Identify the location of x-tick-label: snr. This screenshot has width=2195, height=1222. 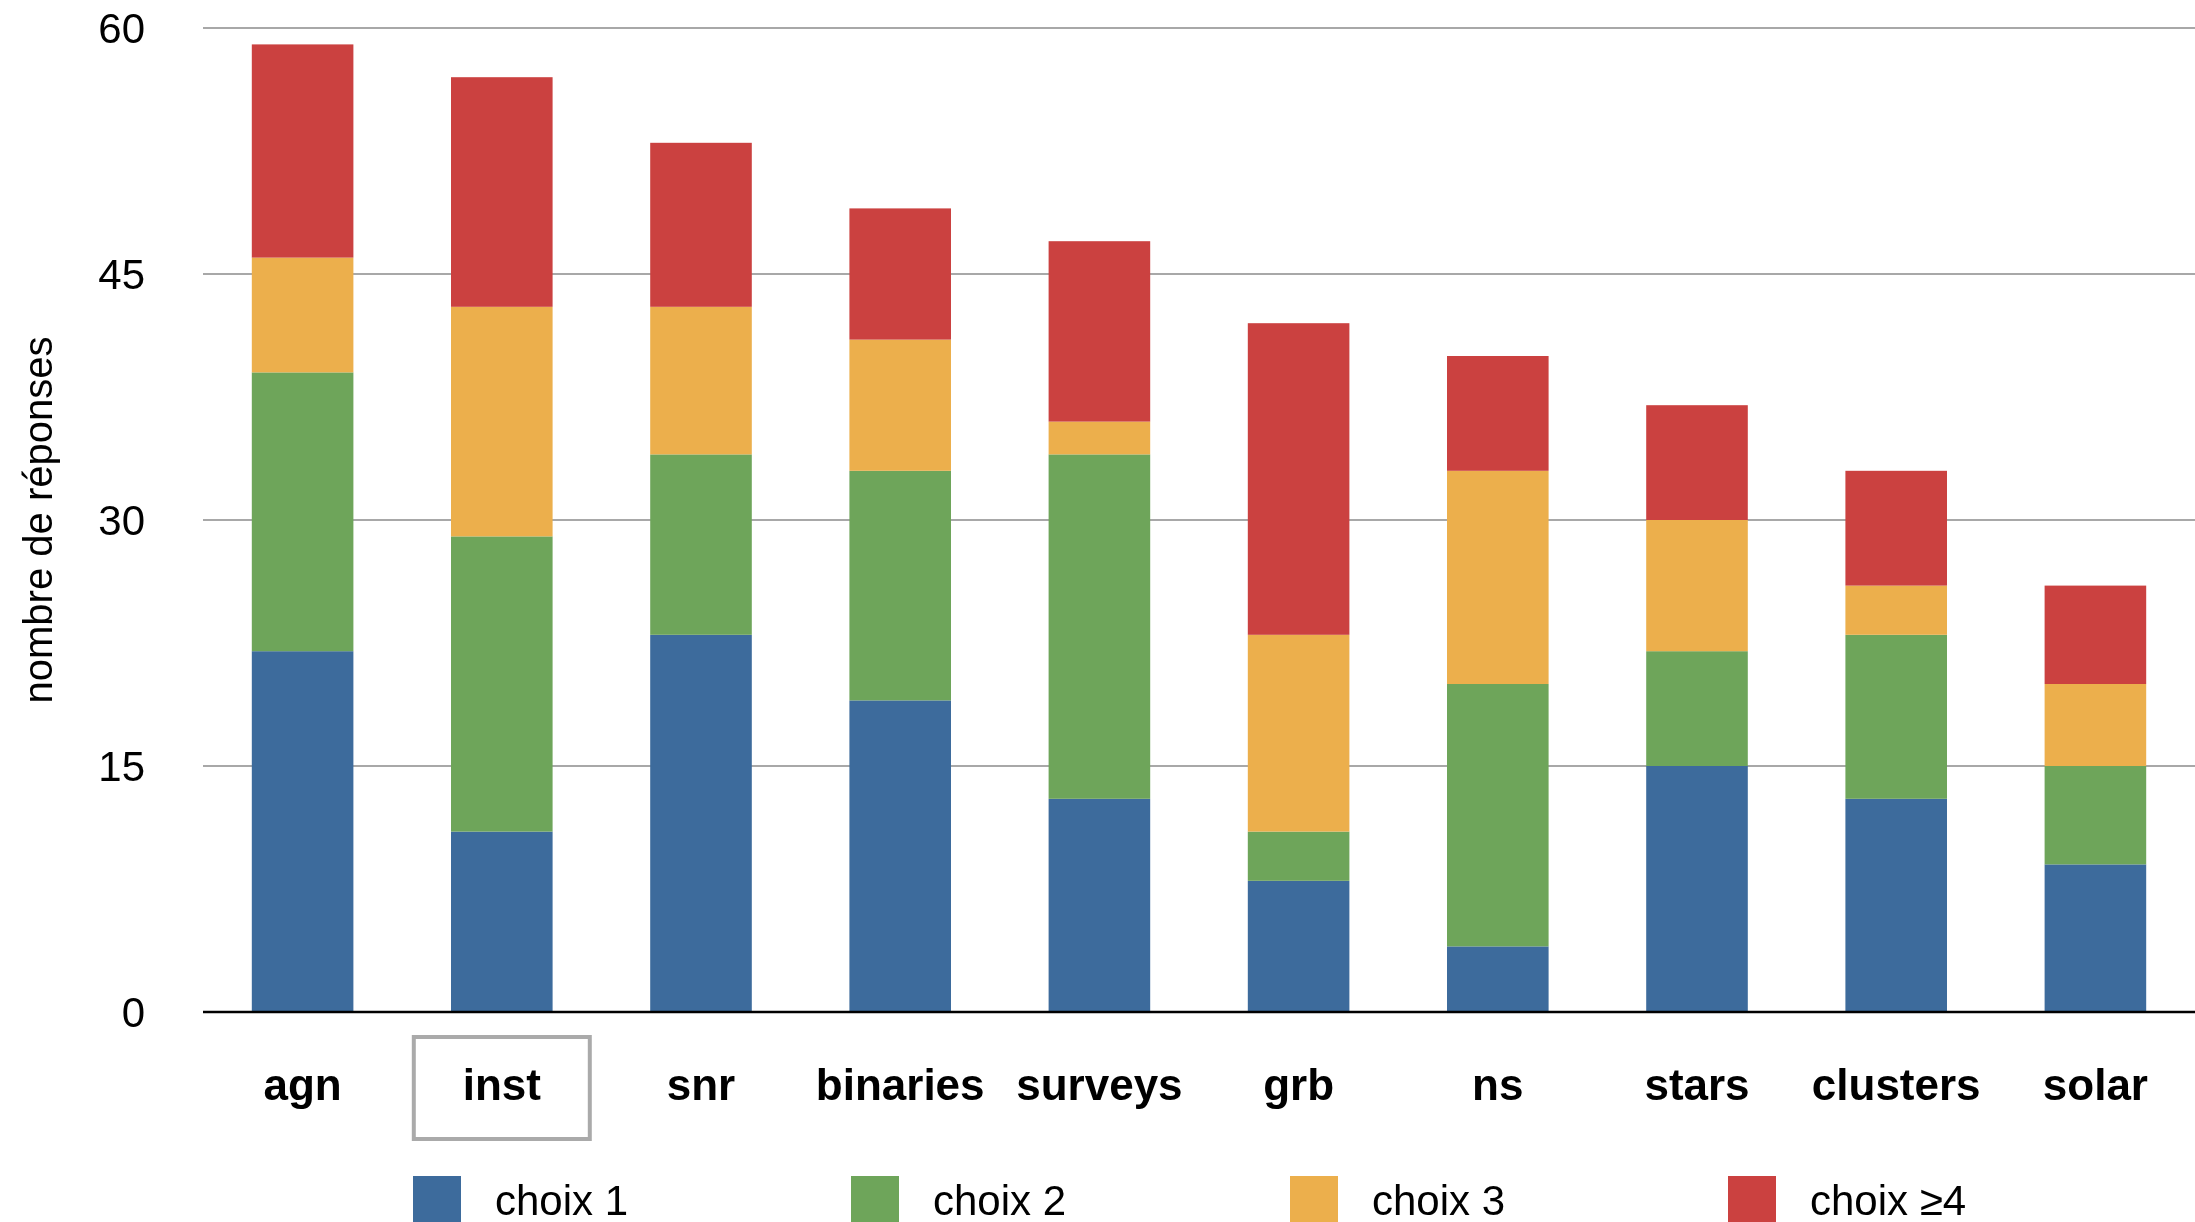
(701, 1085).